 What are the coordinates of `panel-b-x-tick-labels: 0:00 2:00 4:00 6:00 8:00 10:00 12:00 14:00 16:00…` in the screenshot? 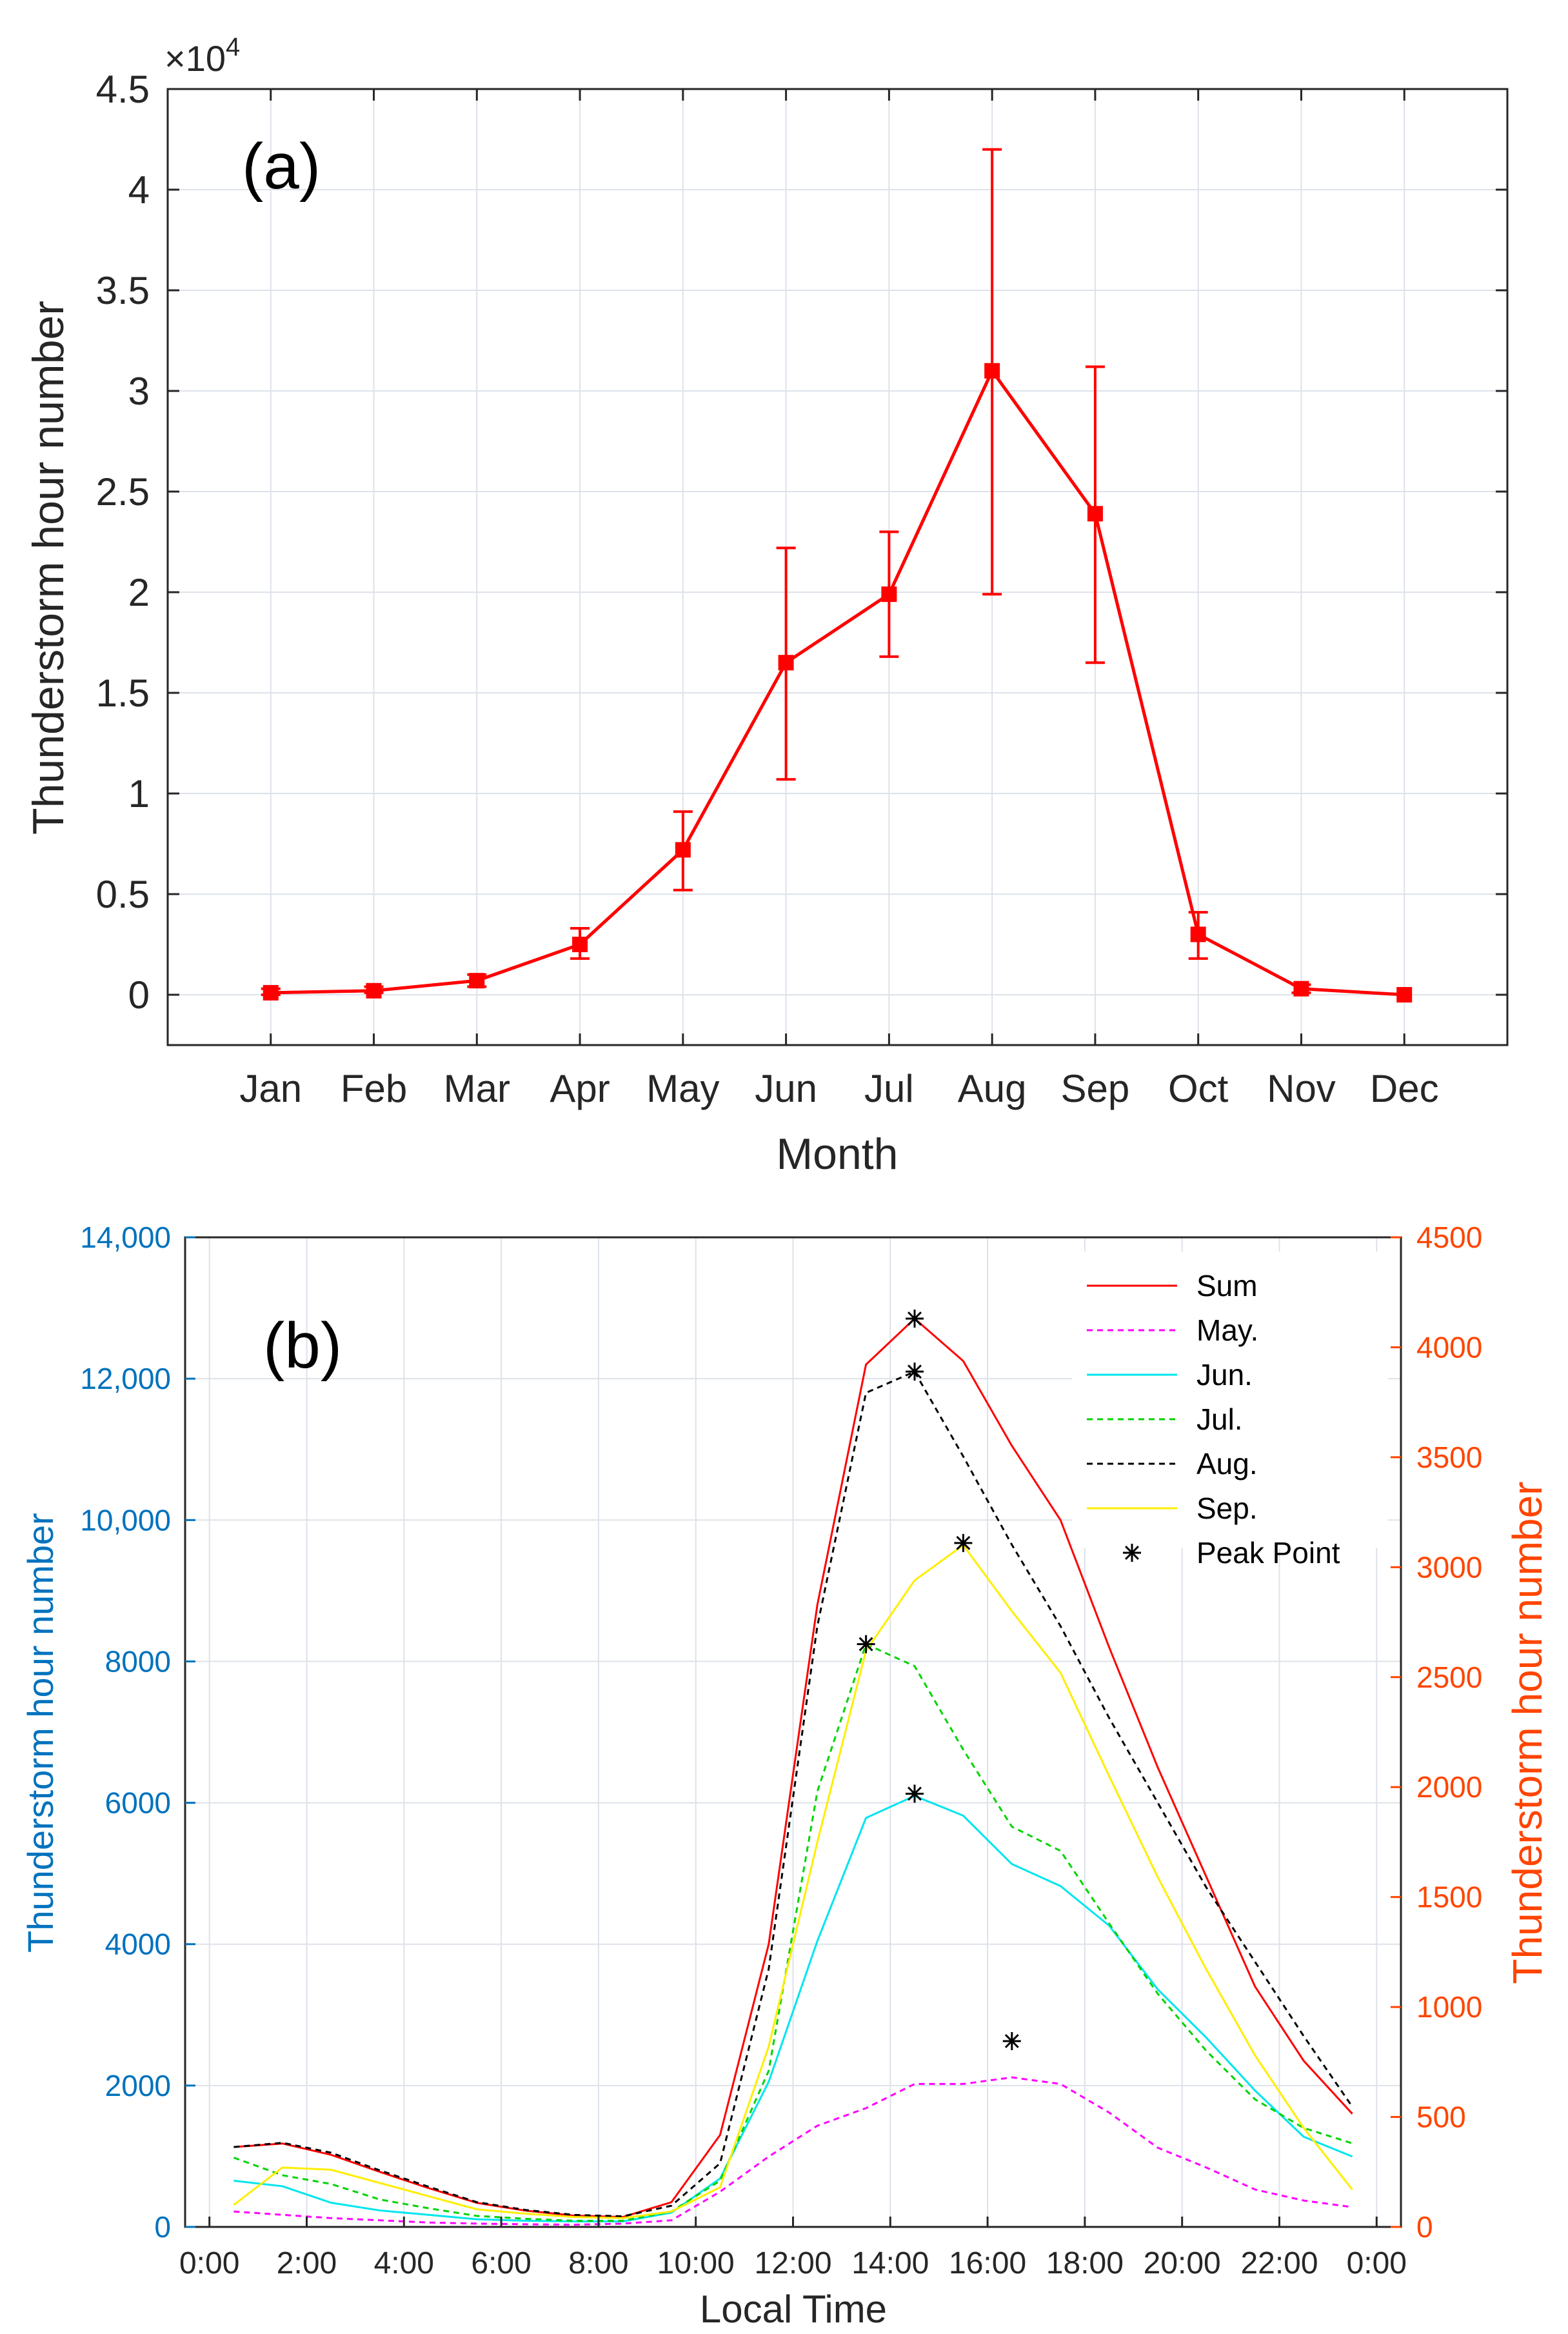 It's located at (793, 2263).